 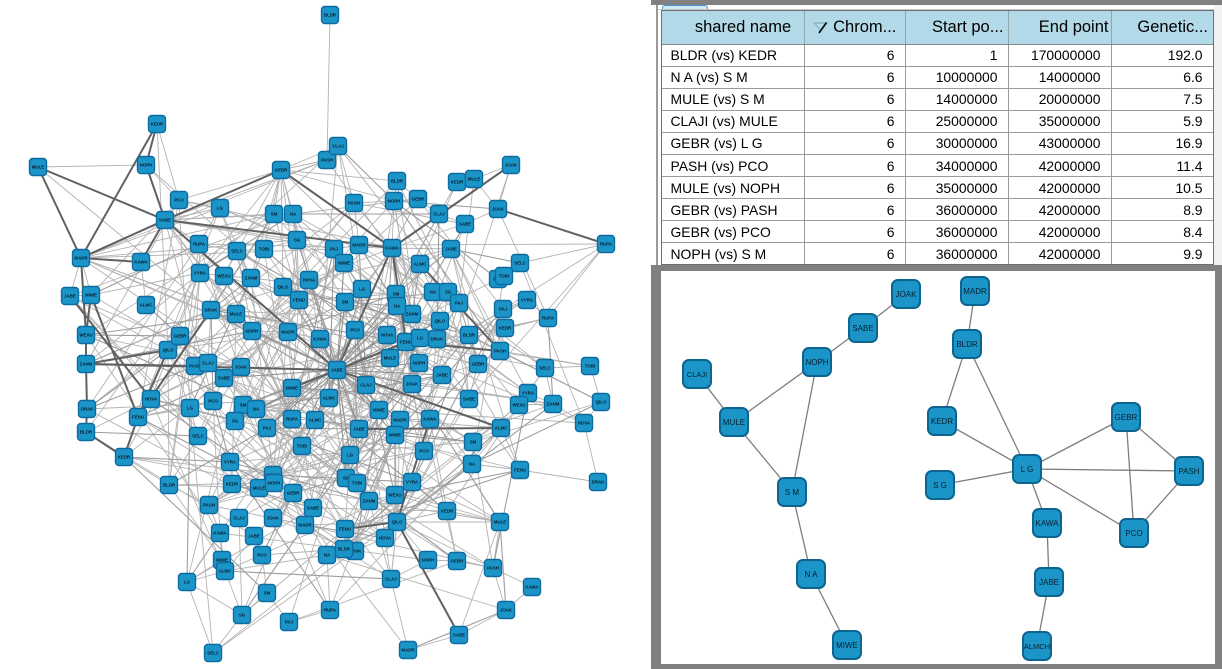 What do you see at coordinates (223, 276) in the screenshot?
I see `svg-text: WEXU` at bounding box center [223, 276].